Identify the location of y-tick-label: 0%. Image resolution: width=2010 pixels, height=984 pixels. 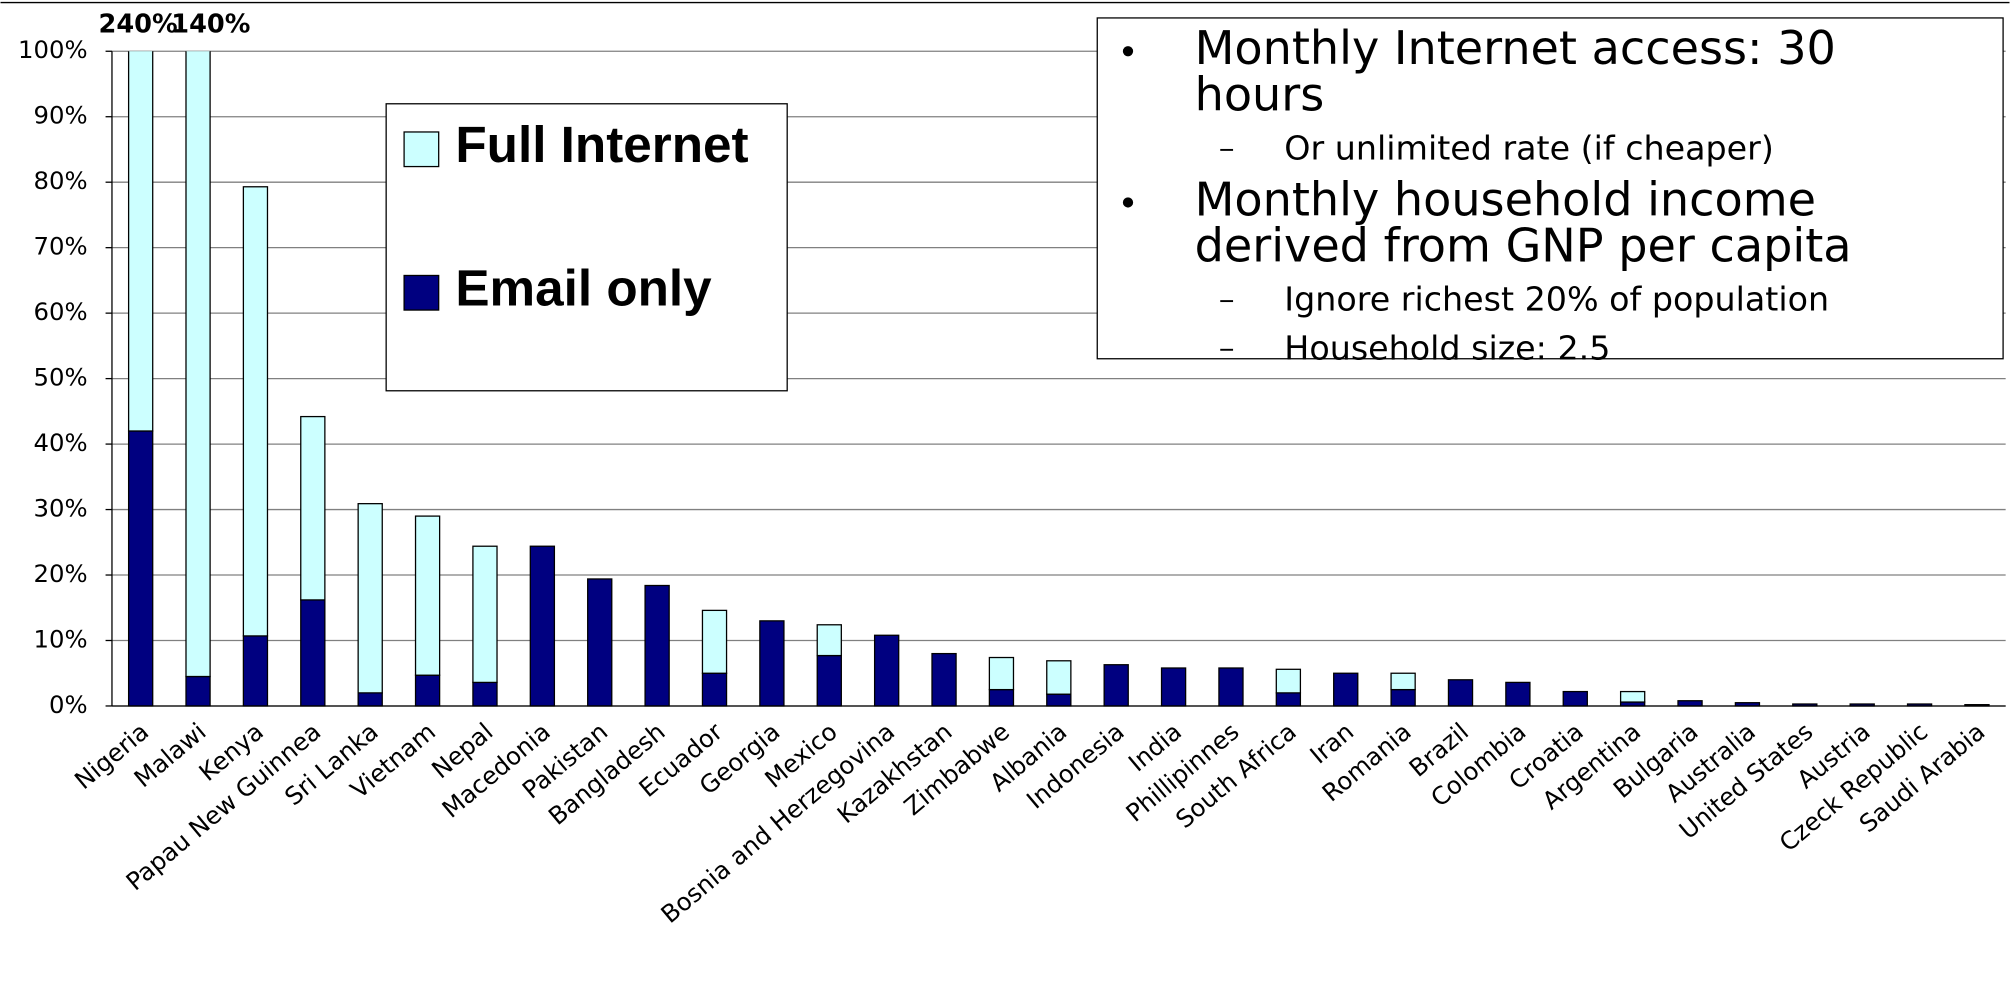
(68, 704).